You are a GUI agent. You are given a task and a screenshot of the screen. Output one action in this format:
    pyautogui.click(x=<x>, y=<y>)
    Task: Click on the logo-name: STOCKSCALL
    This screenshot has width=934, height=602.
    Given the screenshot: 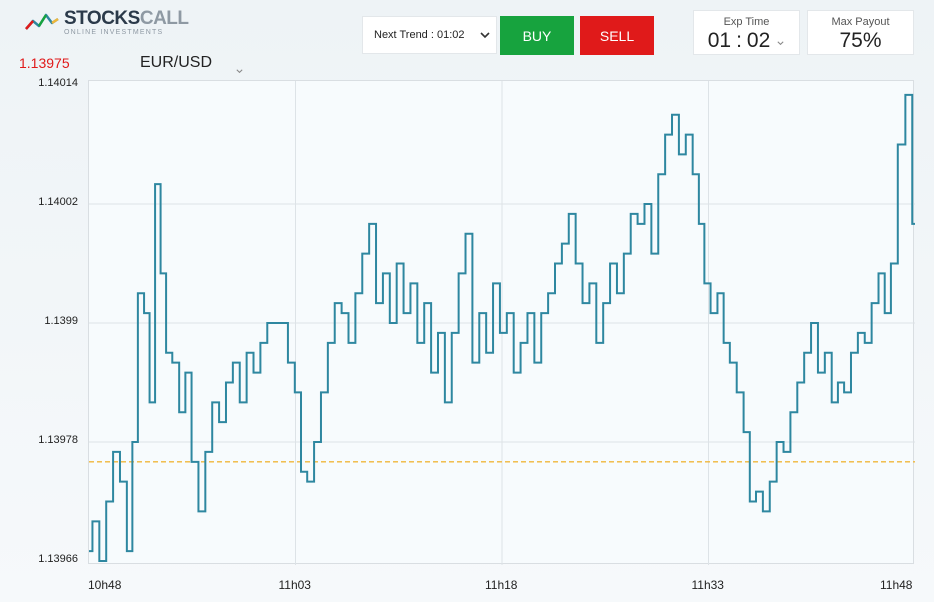 What is the action you would take?
    pyautogui.click(x=126, y=18)
    